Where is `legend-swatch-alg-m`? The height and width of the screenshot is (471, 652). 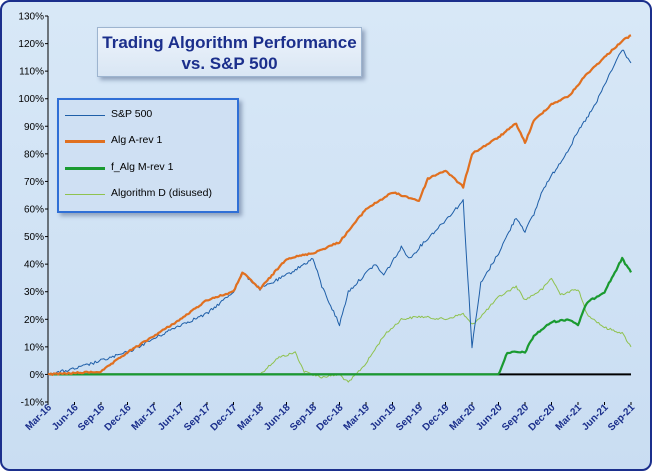
legend-swatch-alg-m is located at coordinates (85, 168).